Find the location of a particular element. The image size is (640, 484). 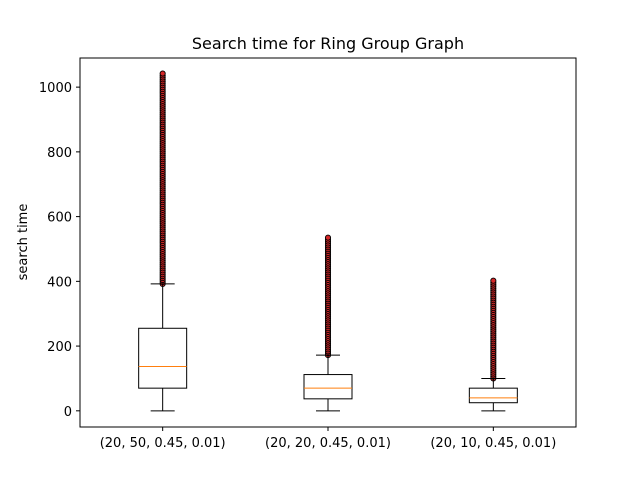

x-tick-label: (20, 20, 0.45, 0.01) is located at coordinates (328, 443).